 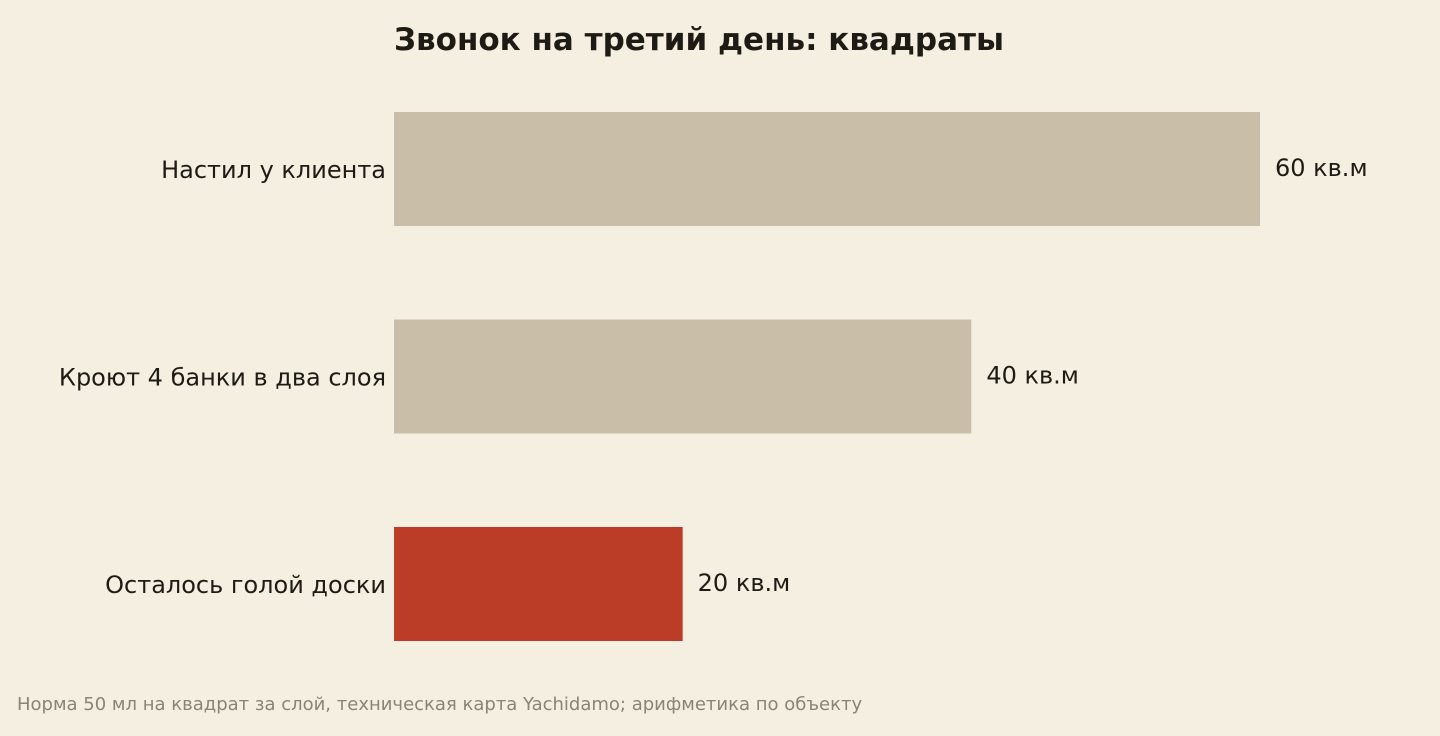 What do you see at coordinates (245, 585) in the screenshot?
I see `category-label-3: Осталось голой доски` at bounding box center [245, 585].